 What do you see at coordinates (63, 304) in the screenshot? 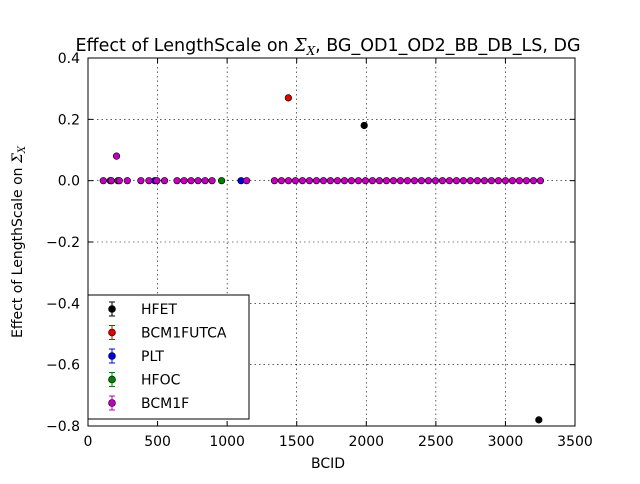
I see `y-tick-label: −0.4` at bounding box center [63, 304].